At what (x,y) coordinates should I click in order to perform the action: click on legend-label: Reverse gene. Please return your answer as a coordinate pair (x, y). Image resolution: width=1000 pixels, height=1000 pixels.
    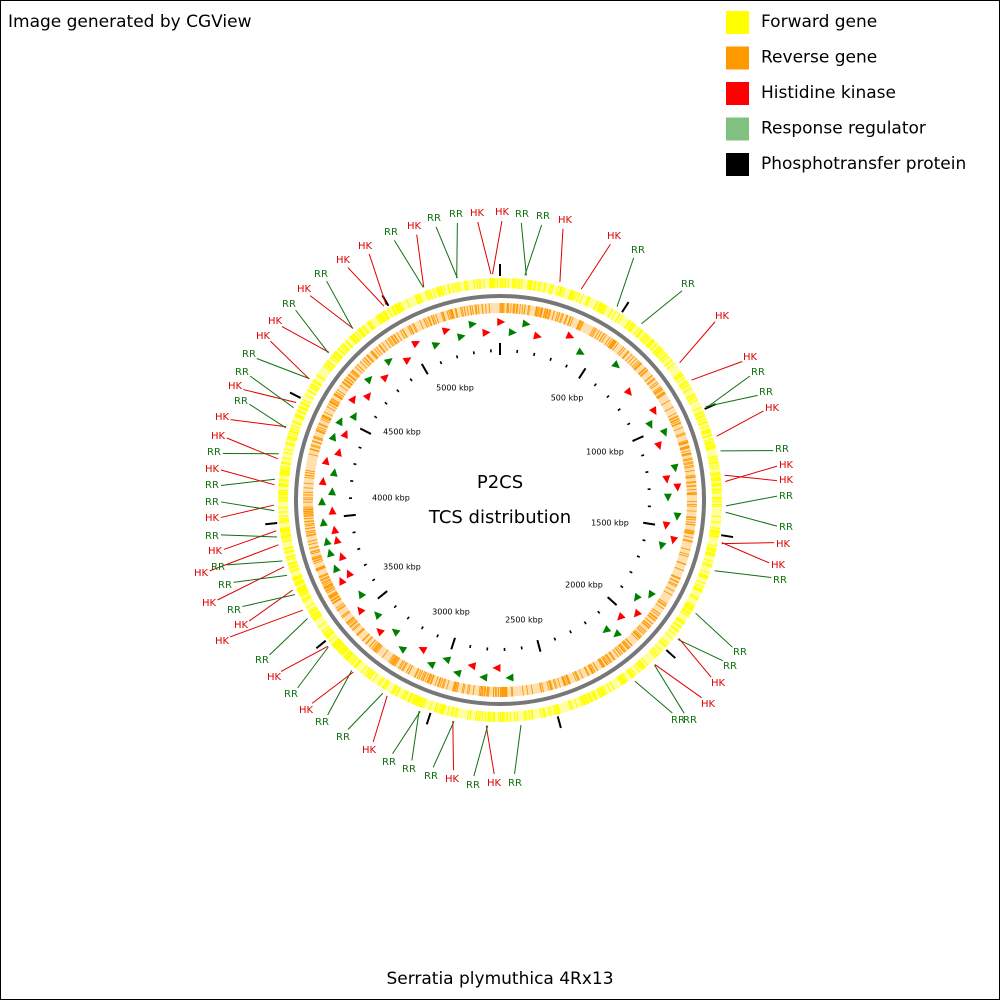
    Looking at the image, I should click on (819, 58).